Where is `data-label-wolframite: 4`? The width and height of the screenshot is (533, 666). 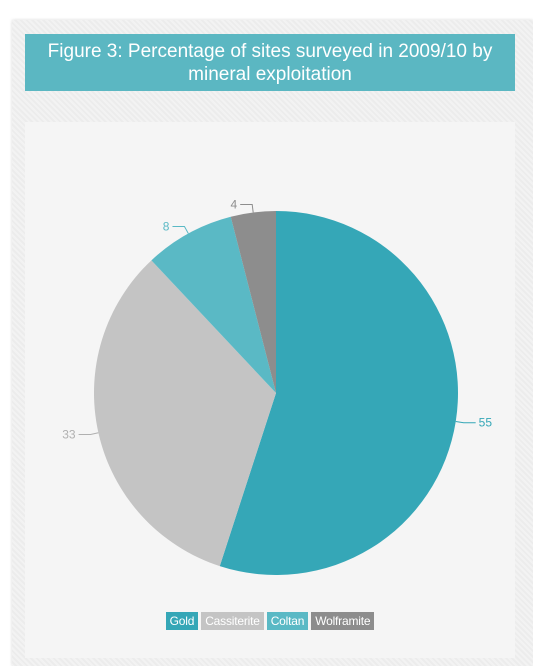
data-label-wolframite: 4 is located at coordinates (233, 204).